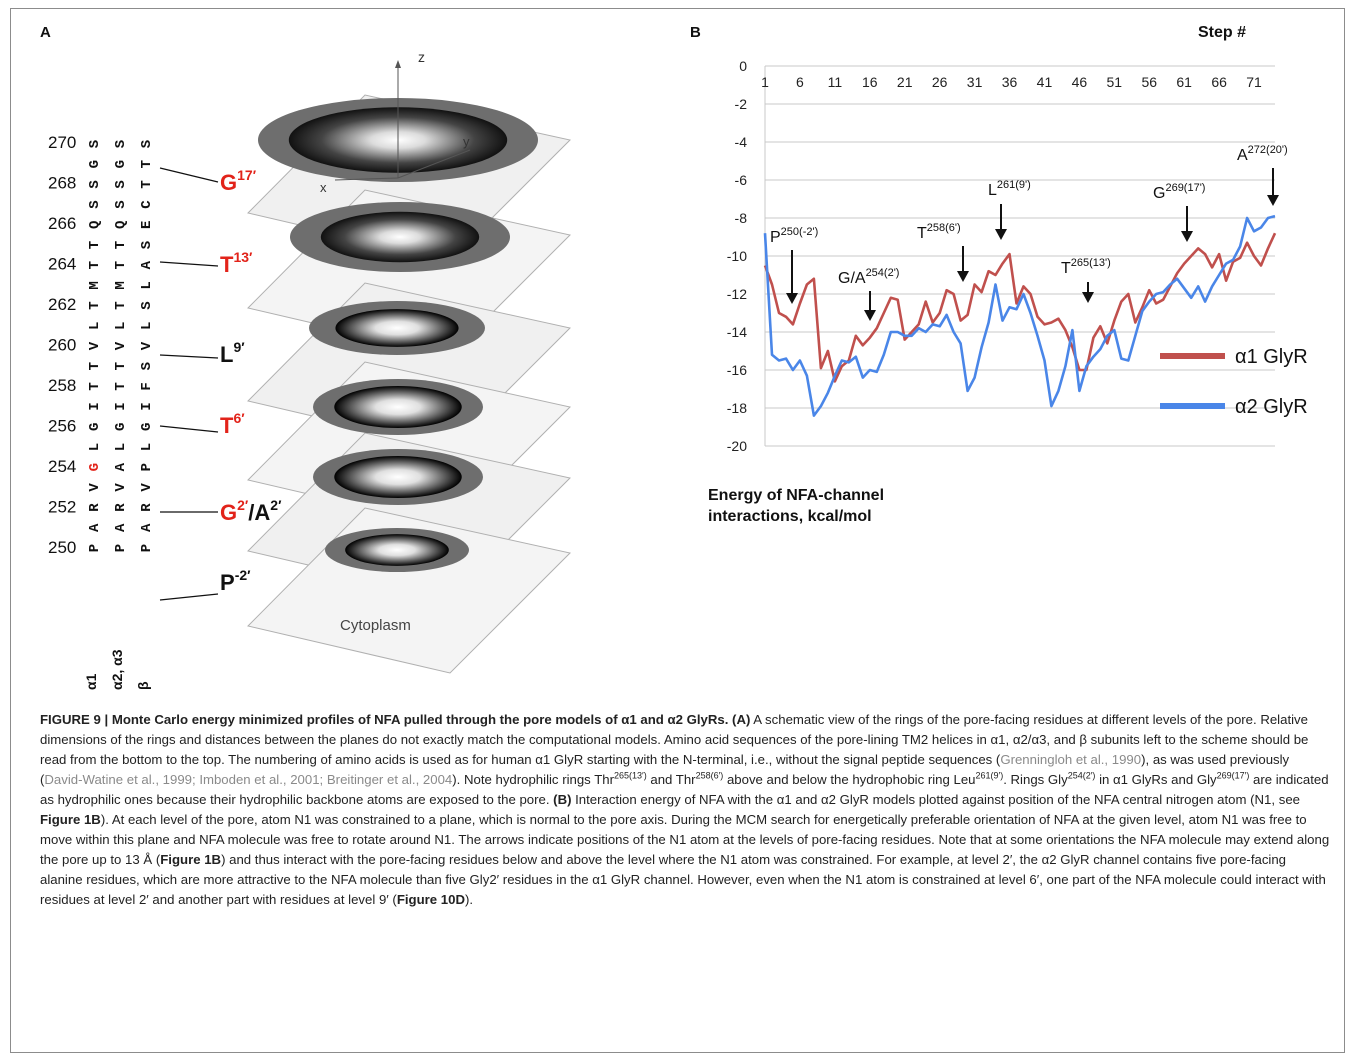 The width and height of the screenshot is (1355, 1062). Describe the element at coordinates (794, 265) in the screenshot. I see `residue-arrow-annotation: P250(-2')` at that location.